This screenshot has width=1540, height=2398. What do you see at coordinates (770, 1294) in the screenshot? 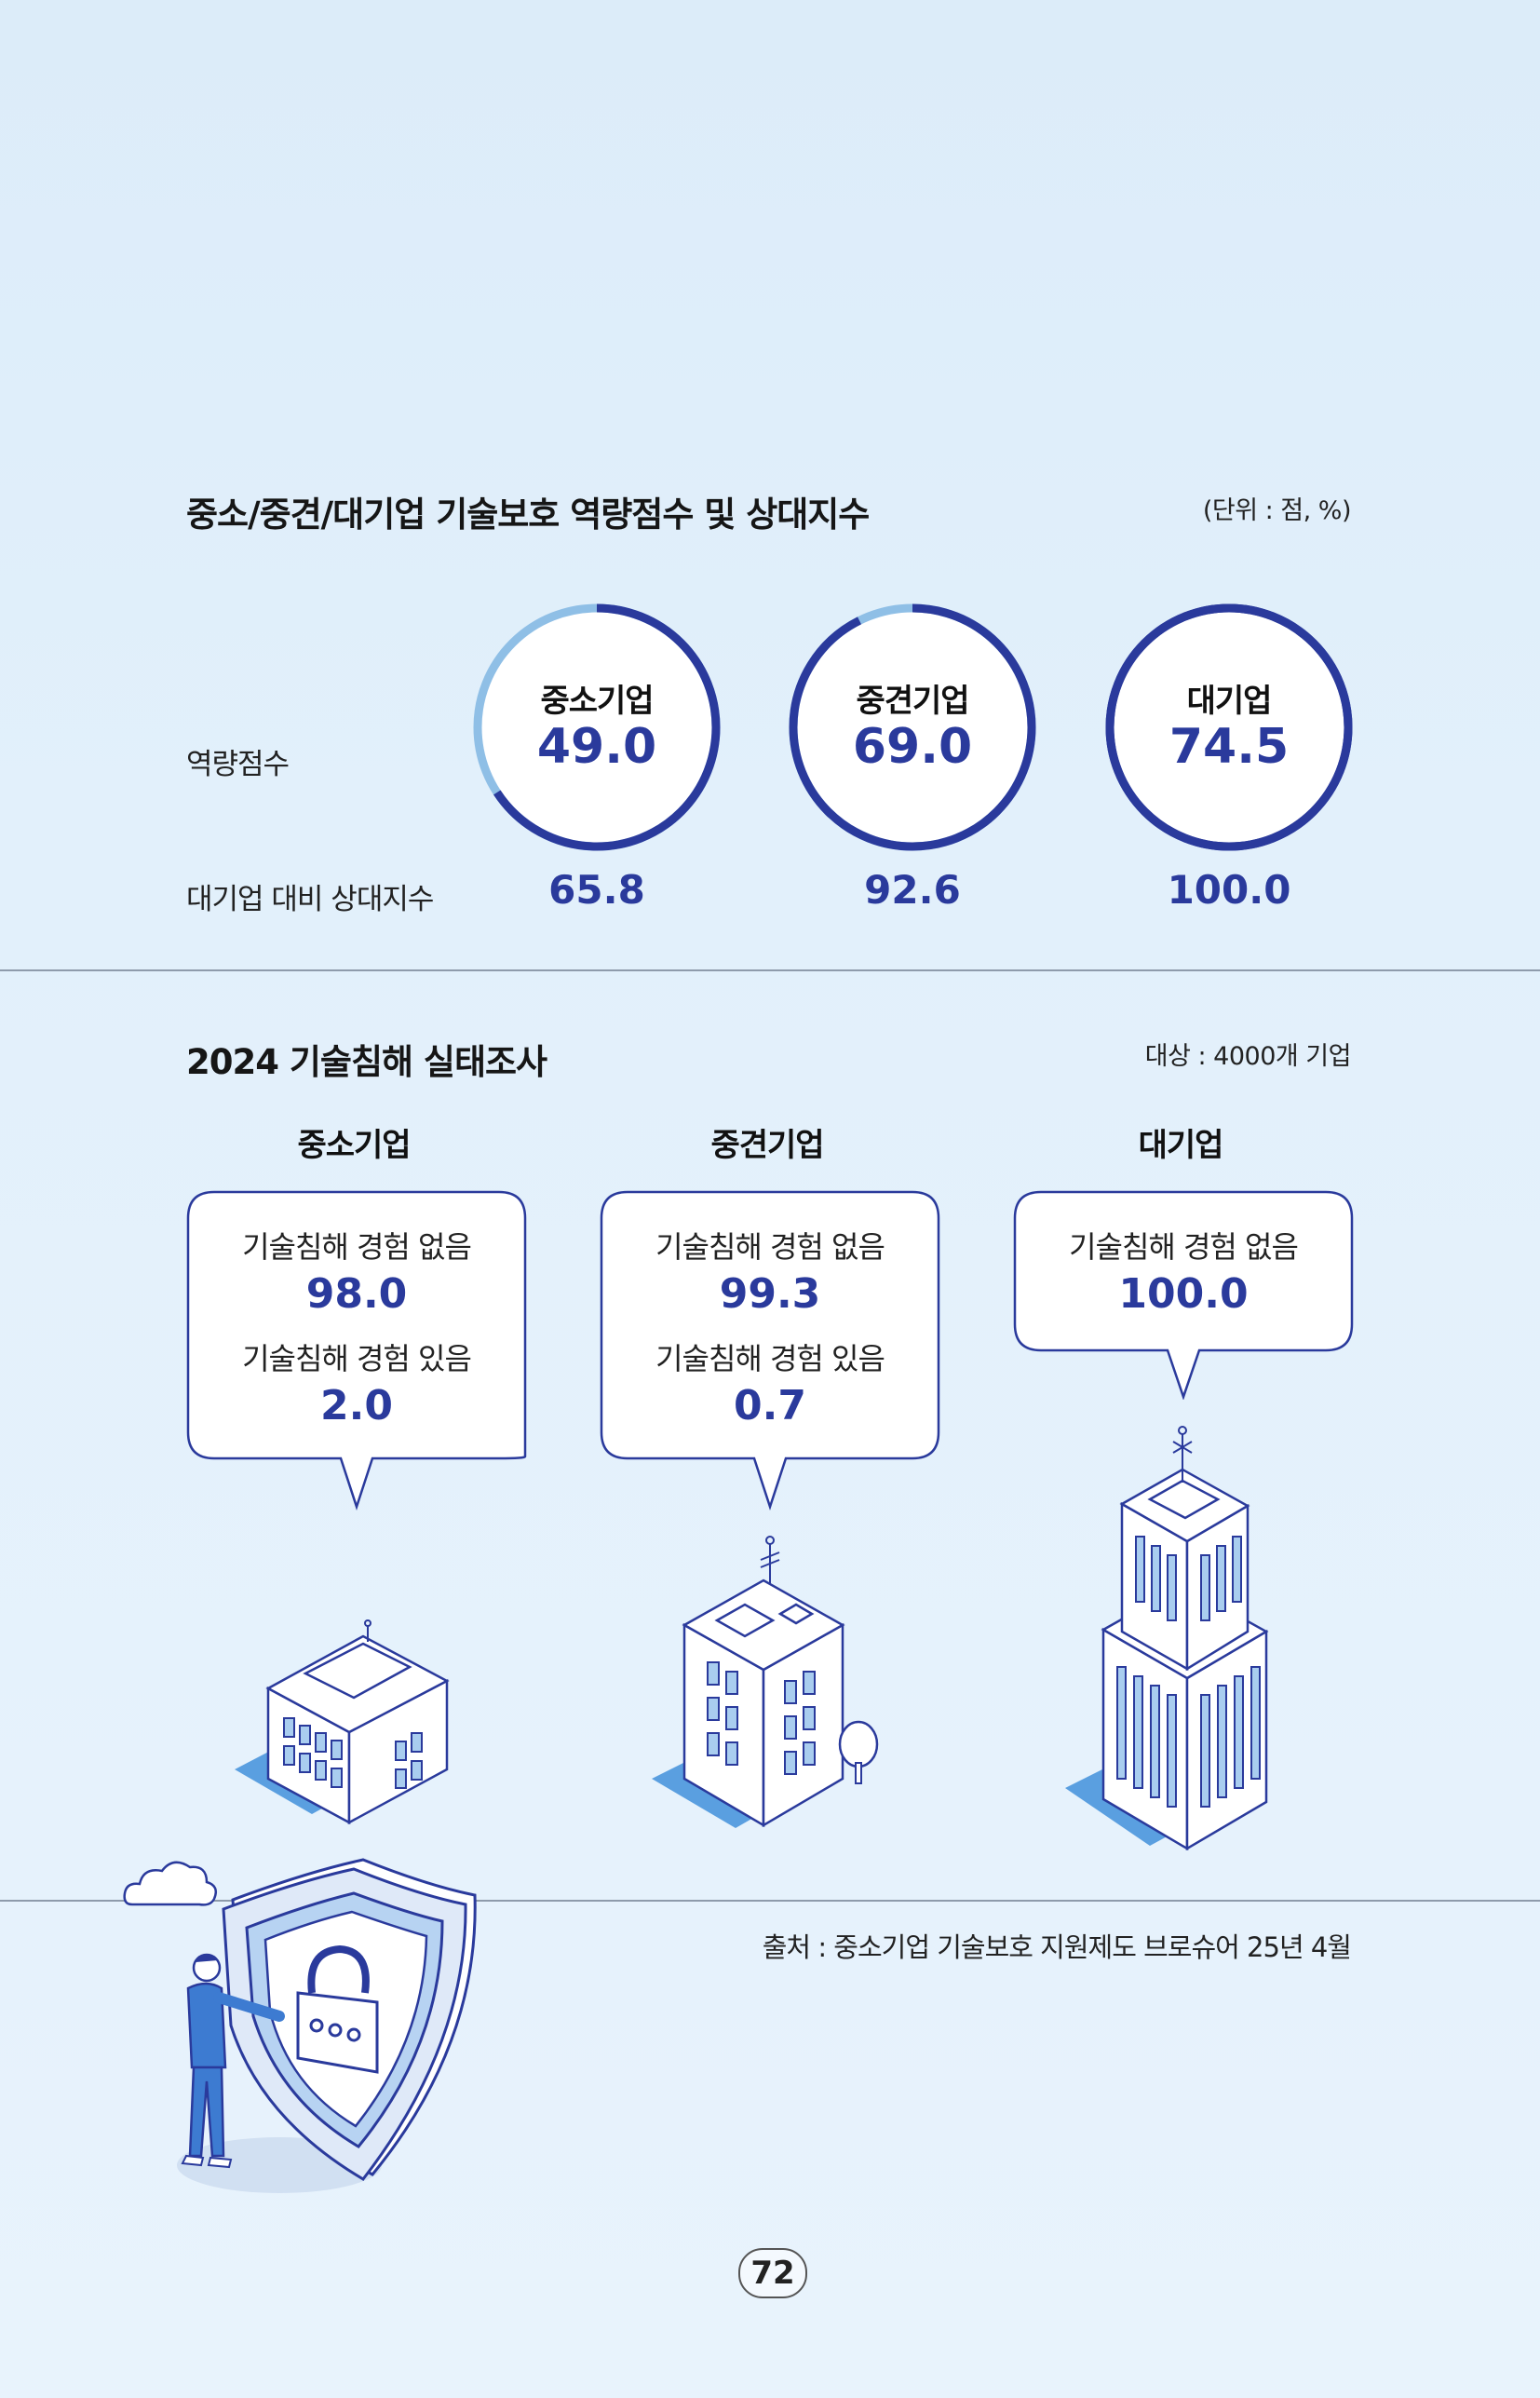
I see `no-infringement-value: 99.3` at bounding box center [770, 1294].